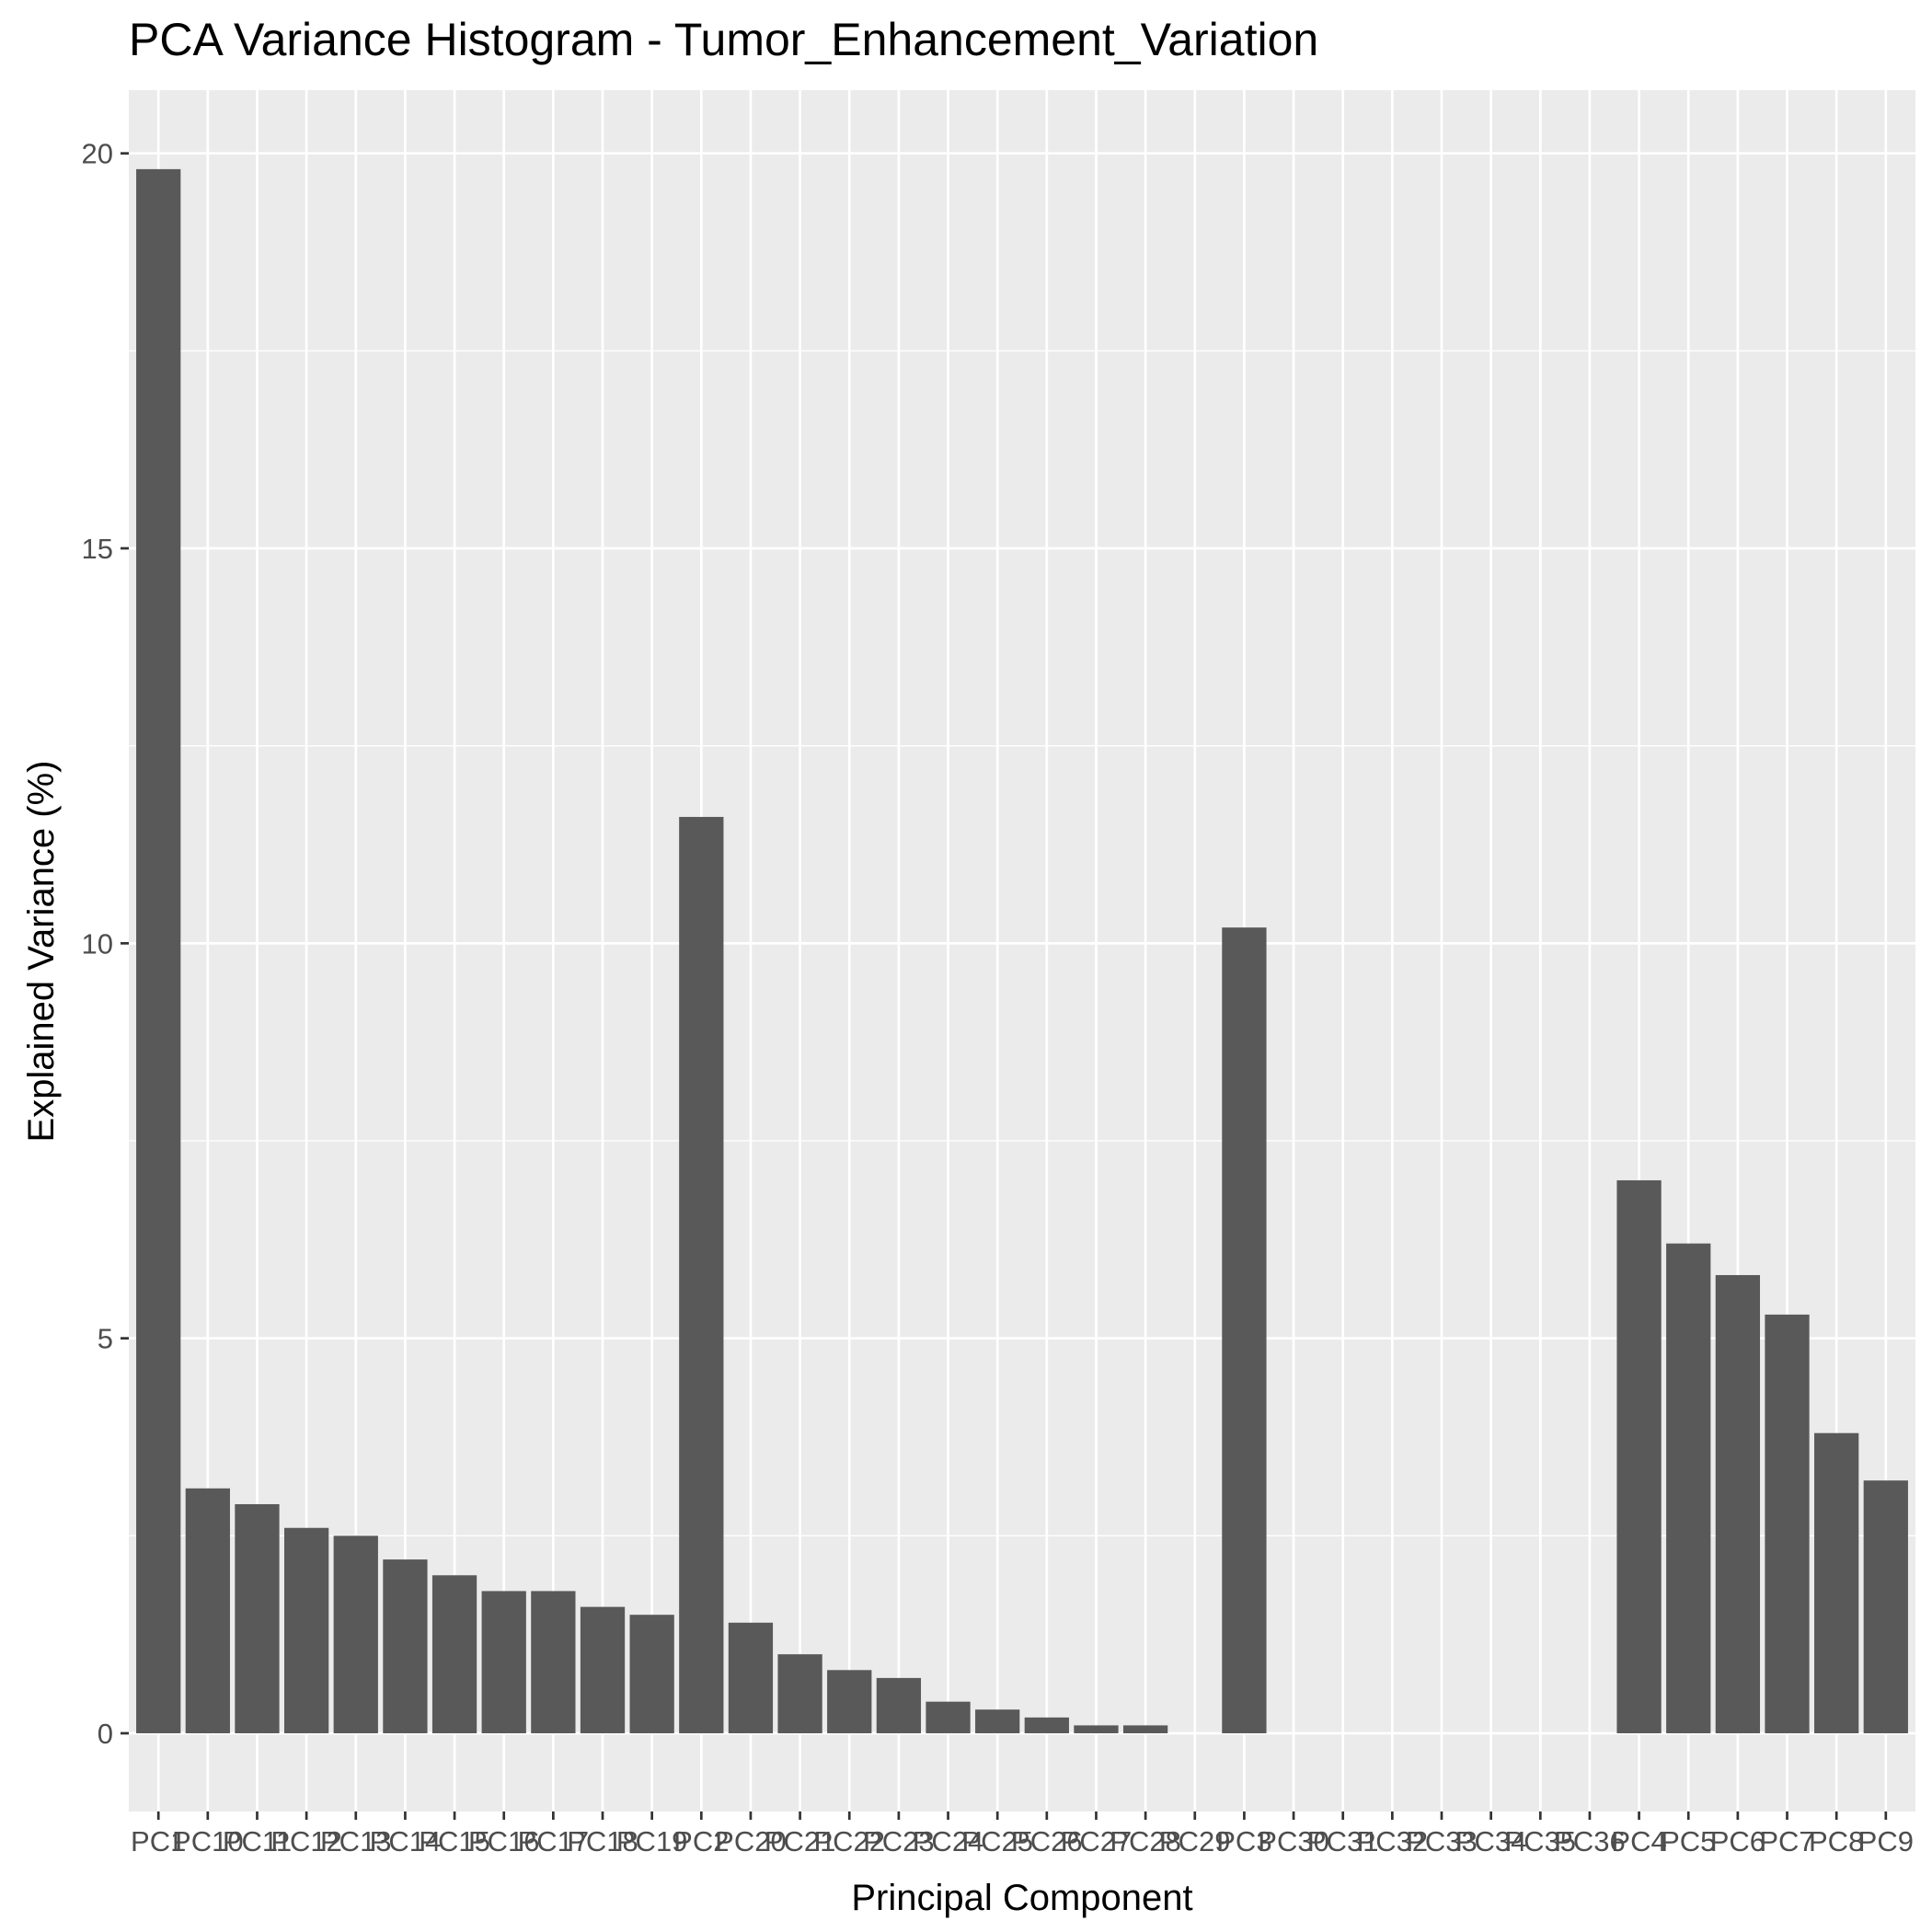 This screenshot has height=1932, width=1932. What do you see at coordinates (949, 1841) in the screenshot?
I see `x-tick-label-pc24: PC24` at bounding box center [949, 1841].